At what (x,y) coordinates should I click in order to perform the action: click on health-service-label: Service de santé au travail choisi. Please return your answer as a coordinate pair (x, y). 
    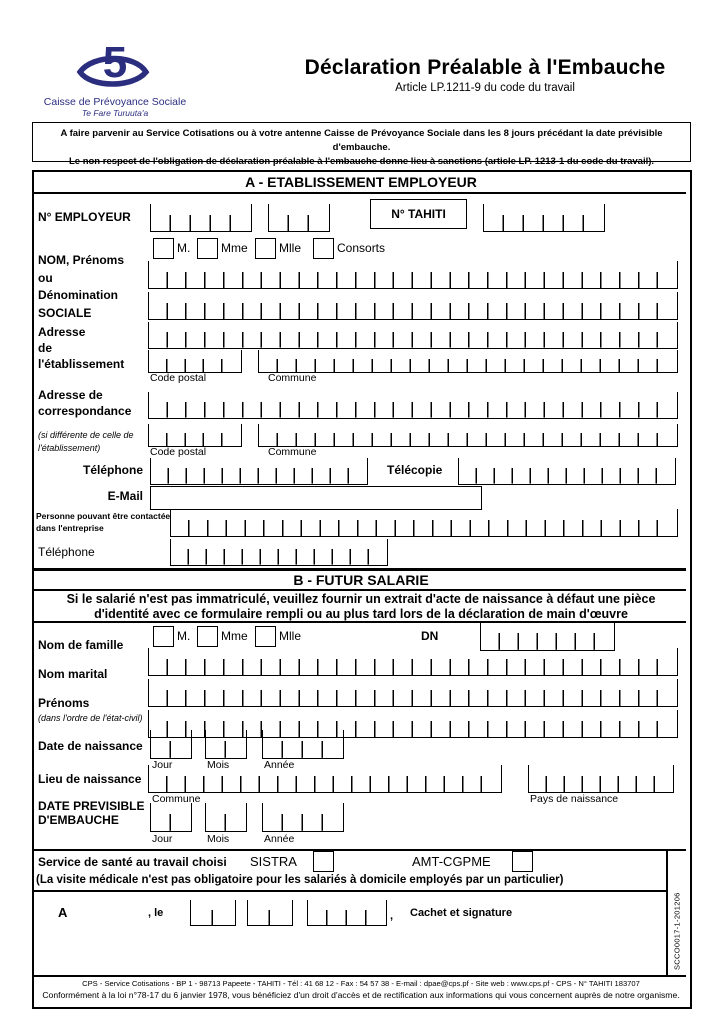
    Looking at the image, I should click on (132, 862).